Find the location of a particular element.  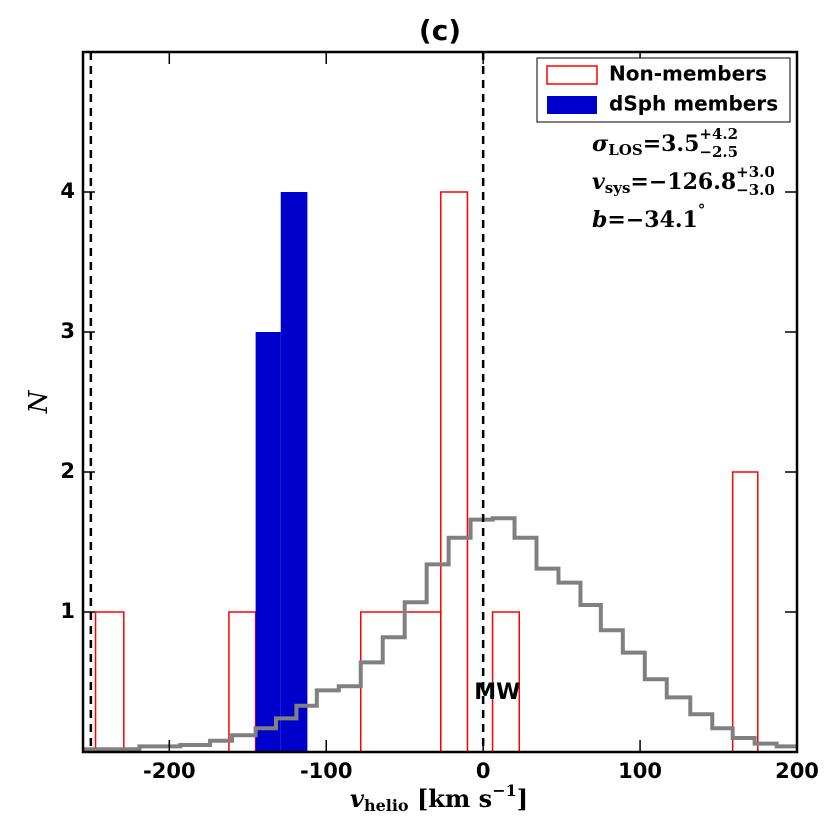

annotation: b=−34.1° is located at coordinates (648, 217).